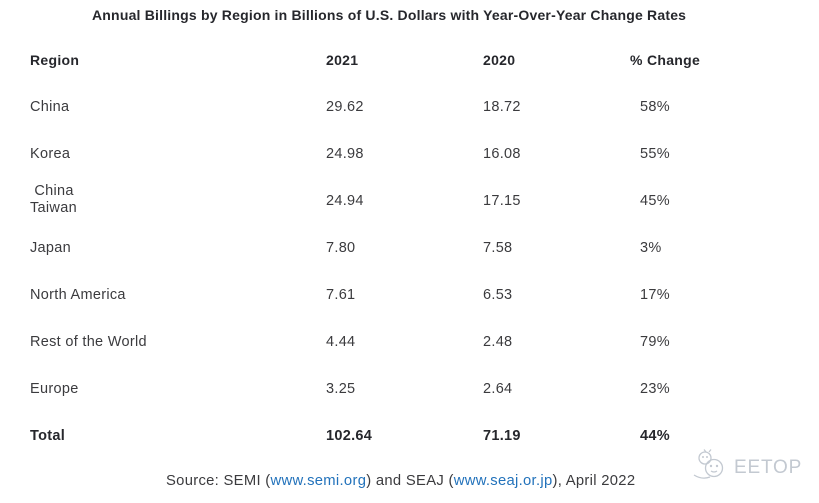  What do you see at coordinates (712, 468) in the screenshot?
I see `panda-icon` at bounding box center [712, 468].